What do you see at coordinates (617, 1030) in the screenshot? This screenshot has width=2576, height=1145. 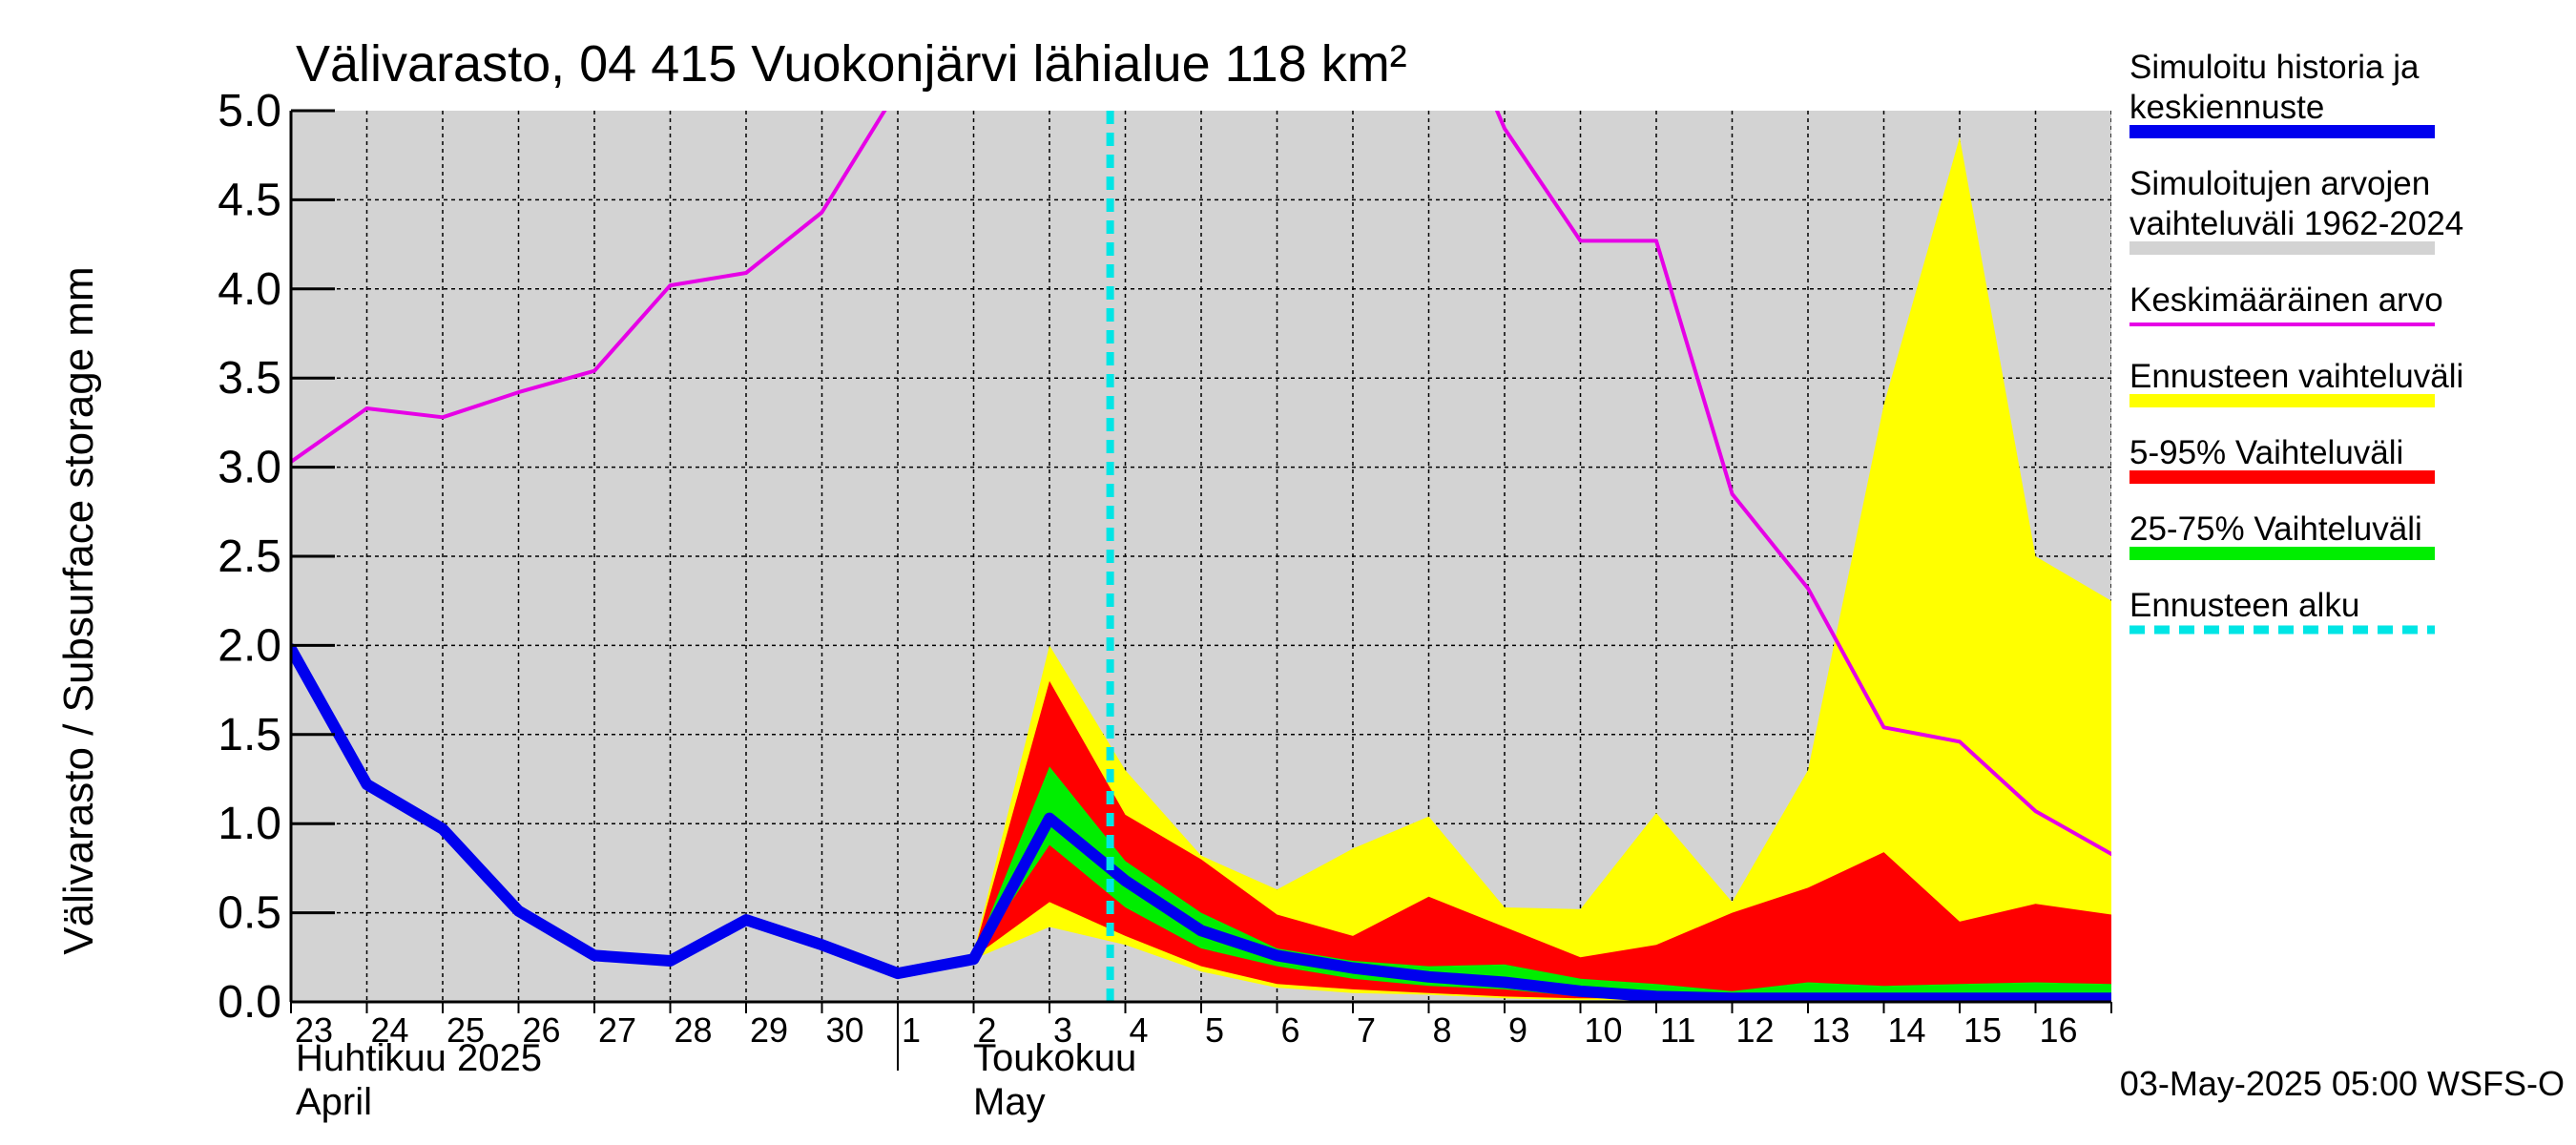 I see `x-tick-label: 27` at bounding box center [617, 1030].